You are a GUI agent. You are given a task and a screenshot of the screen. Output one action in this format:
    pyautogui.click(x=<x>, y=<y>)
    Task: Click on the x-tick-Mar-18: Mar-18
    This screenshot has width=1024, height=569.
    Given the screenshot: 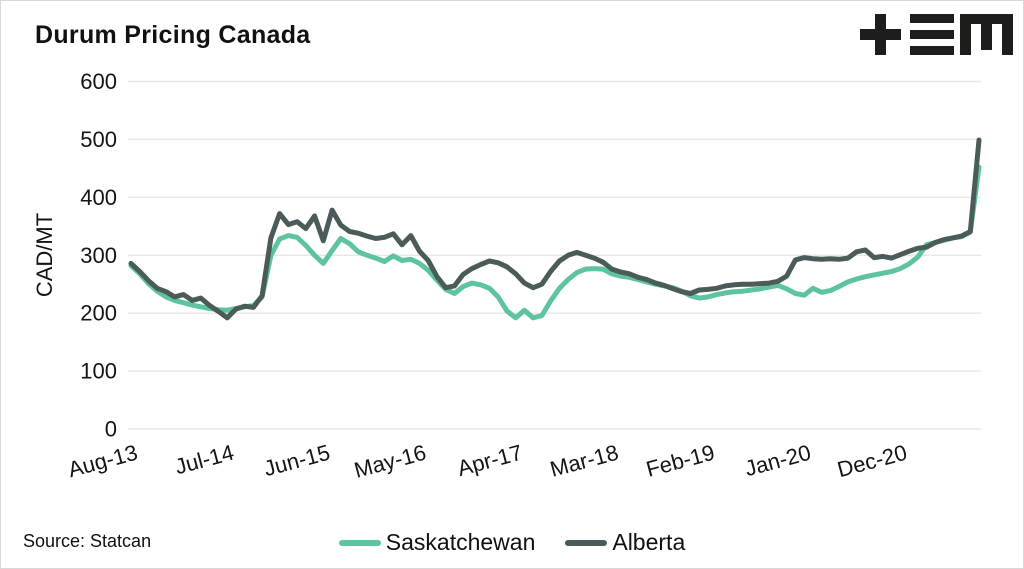 What is the action you would take?
    pyautogui.click(x=584, y=461)
    